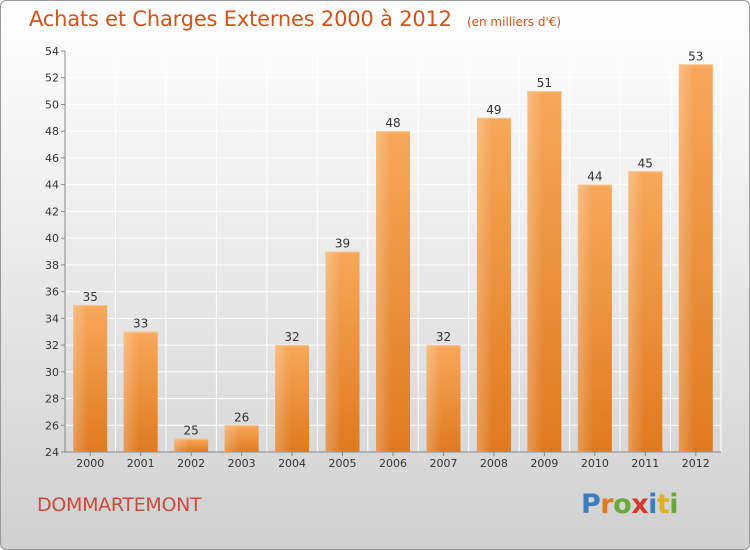  I want to click on x-tick-label: 2011, so click(645, 463).